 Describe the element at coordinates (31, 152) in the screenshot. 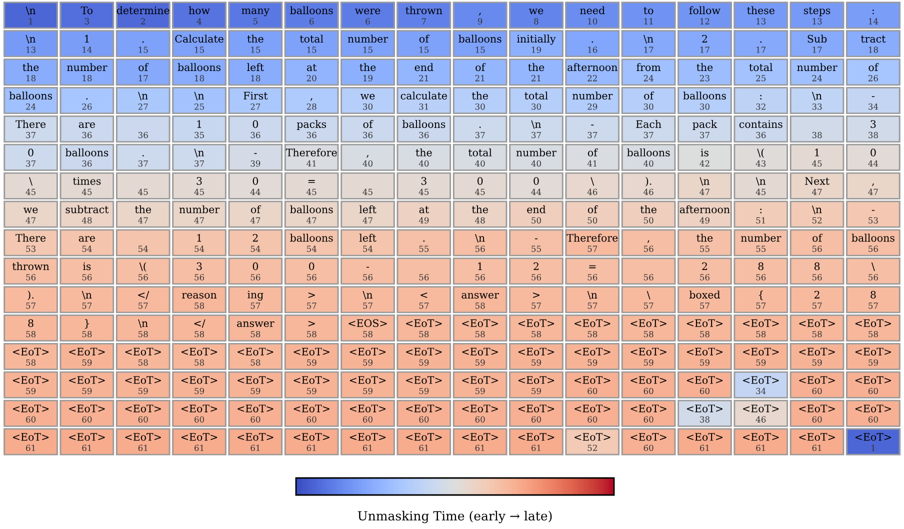

I see `annotation: 0` at that location.